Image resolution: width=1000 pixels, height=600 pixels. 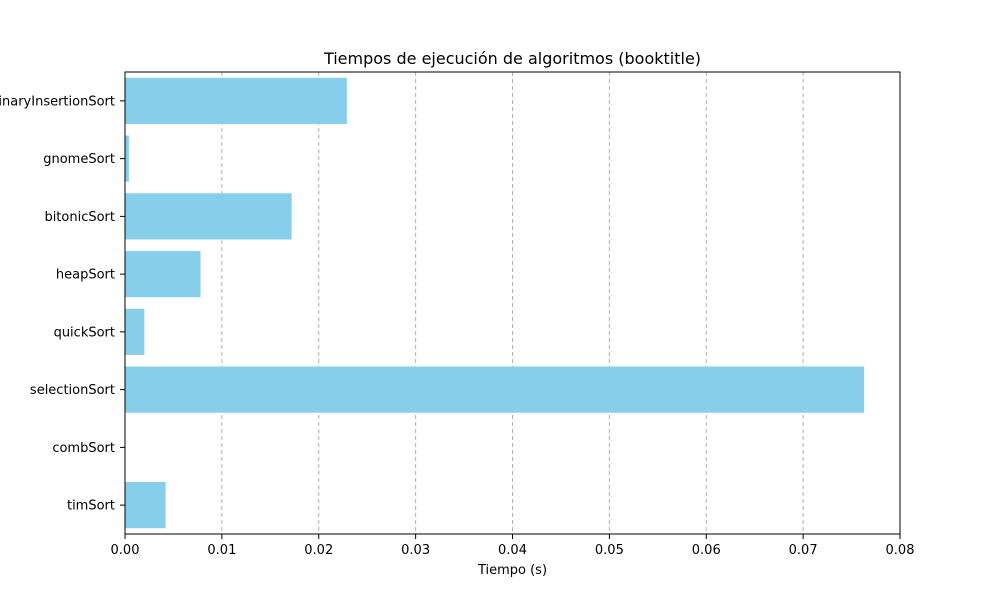 I want to click on y-tick-label: selectionSort, so click(x=72, y=390).